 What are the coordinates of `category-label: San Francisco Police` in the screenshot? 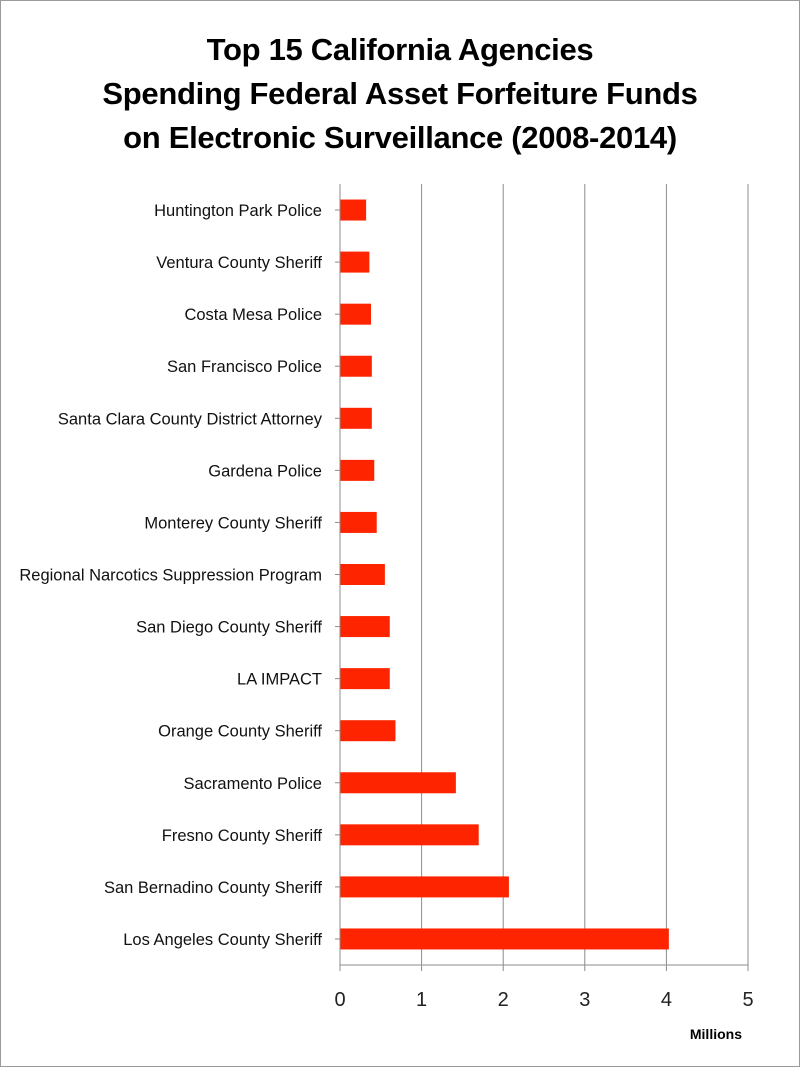 It's located at (244, 367).